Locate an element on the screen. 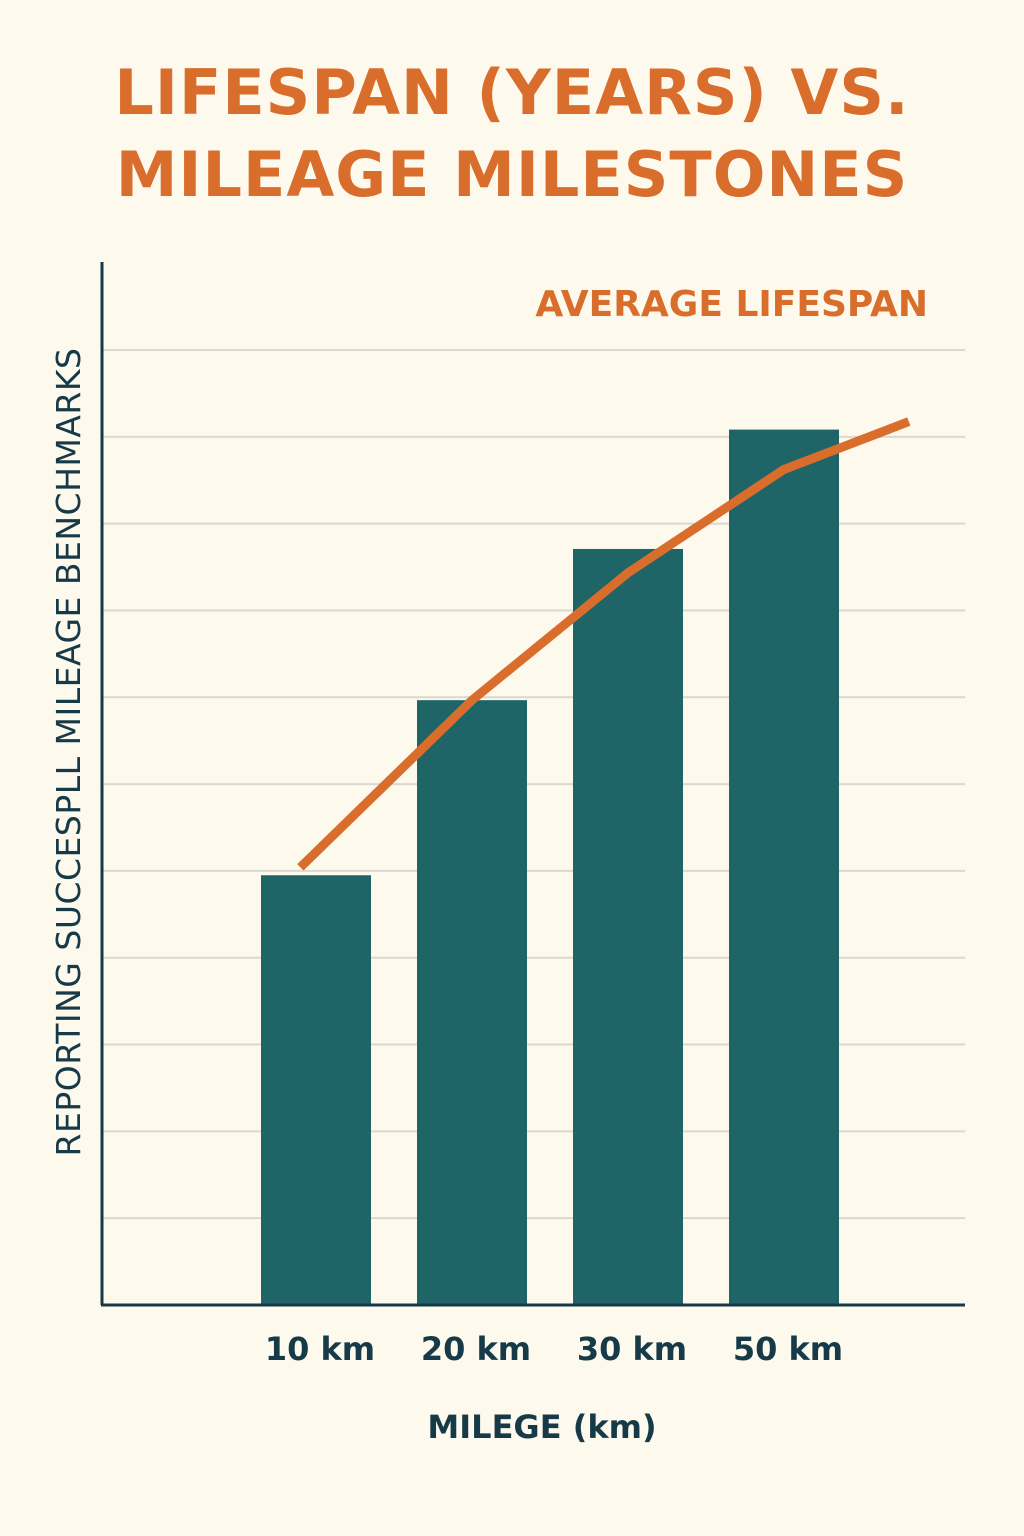  bar-30-km is located at coordinates (628, 926).